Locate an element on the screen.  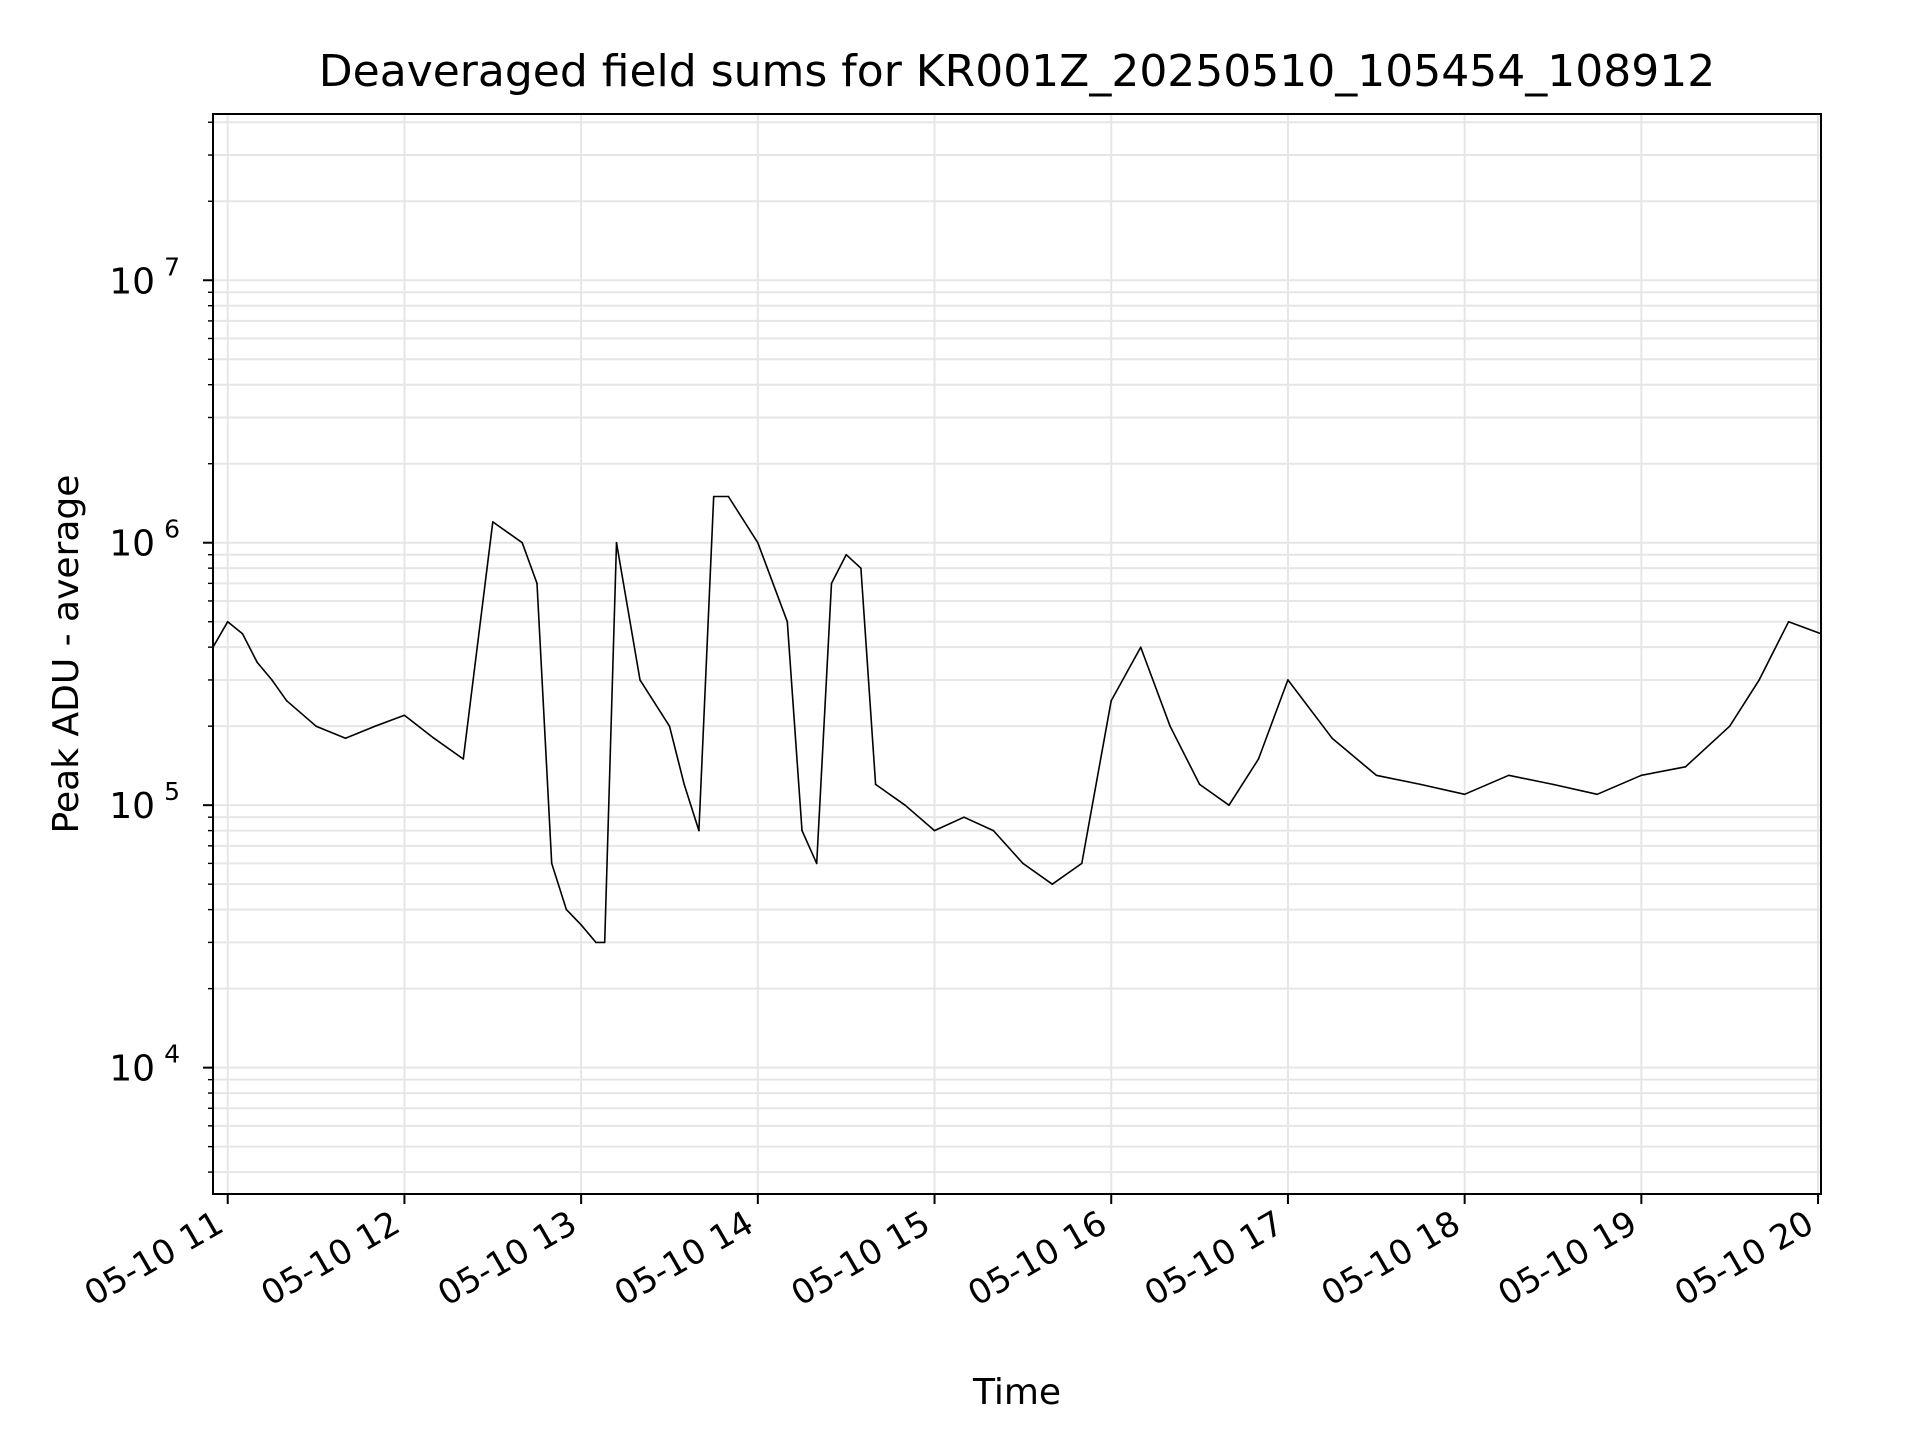
y-tick-label: 10 6 is located at coordinates (144, 540).